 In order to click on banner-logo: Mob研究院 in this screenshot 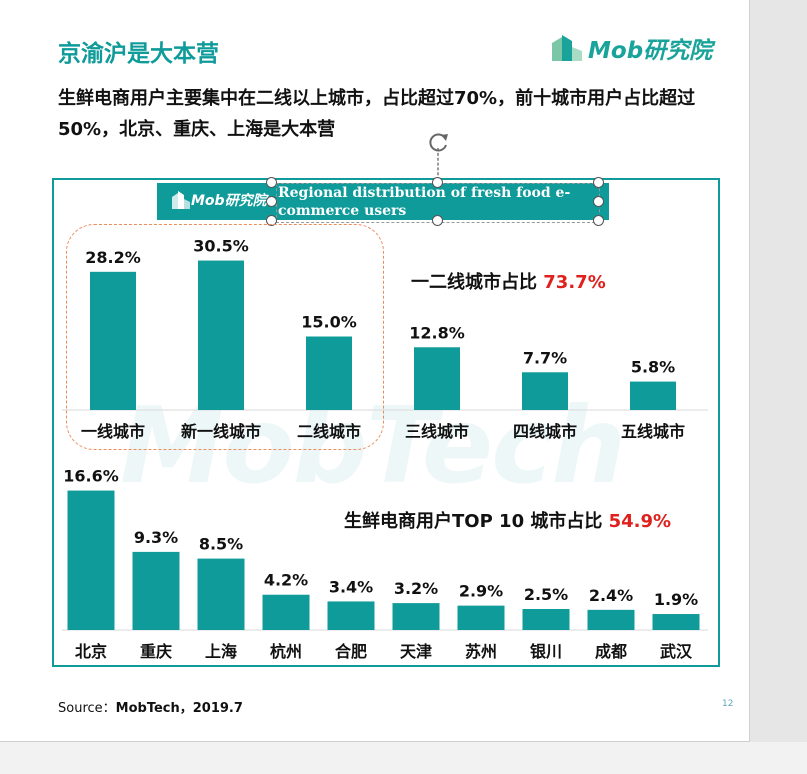, I will do `click(219, 200)`.